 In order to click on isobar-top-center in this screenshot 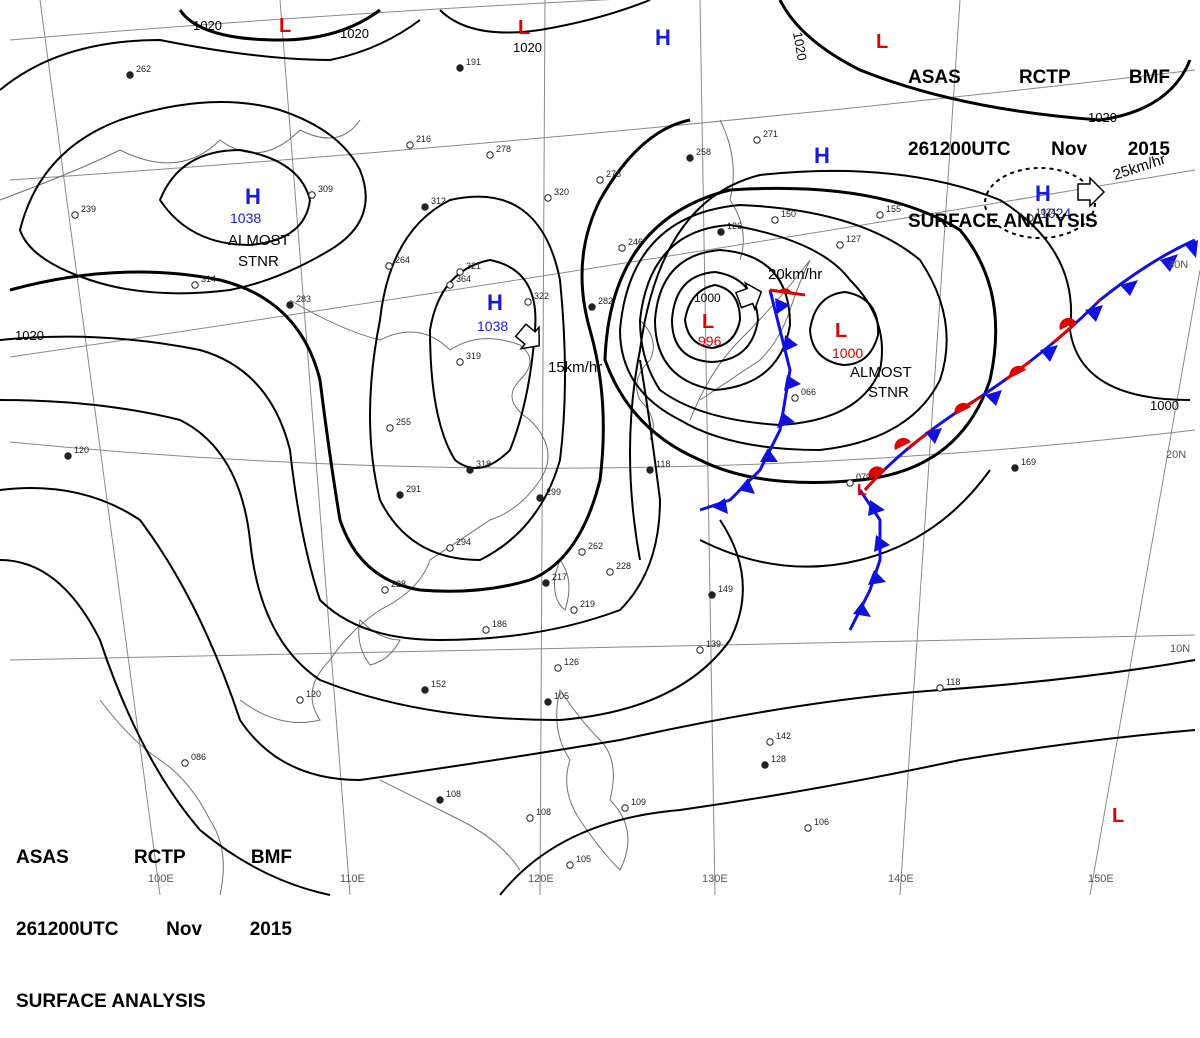, I will do `click(545, 17)`.